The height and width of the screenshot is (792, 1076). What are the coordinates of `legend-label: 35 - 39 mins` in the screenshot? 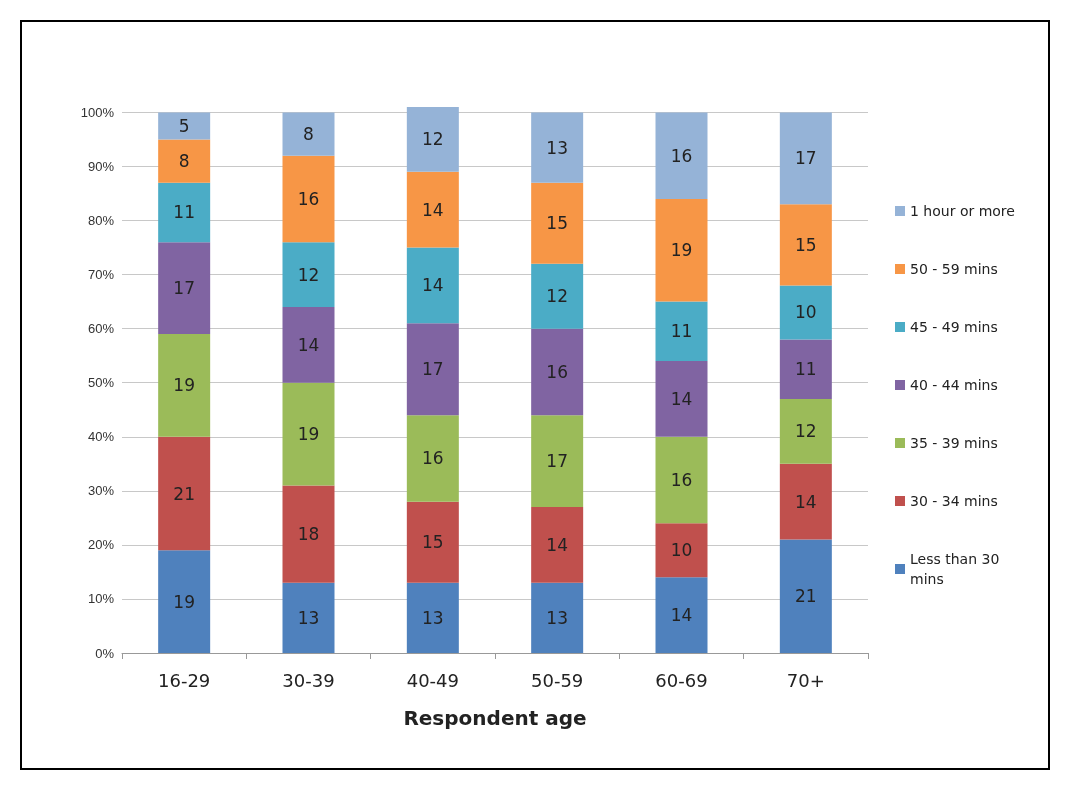 It's located at (954, 443).